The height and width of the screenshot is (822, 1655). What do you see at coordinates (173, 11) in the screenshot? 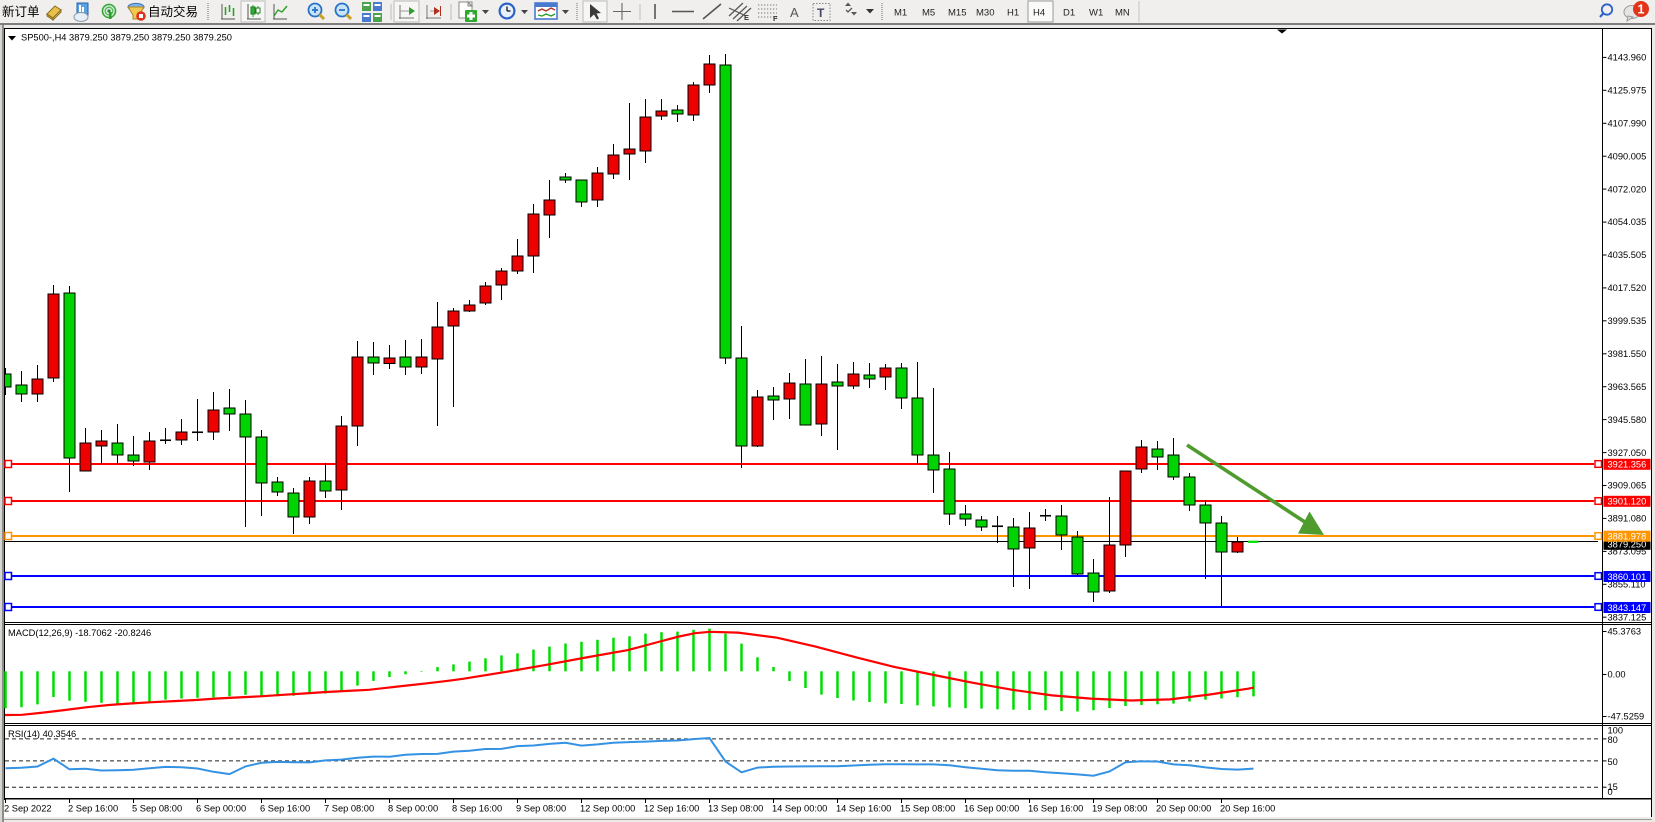
I see `svg-text: 自动交易` at bounding box center [173, 11].